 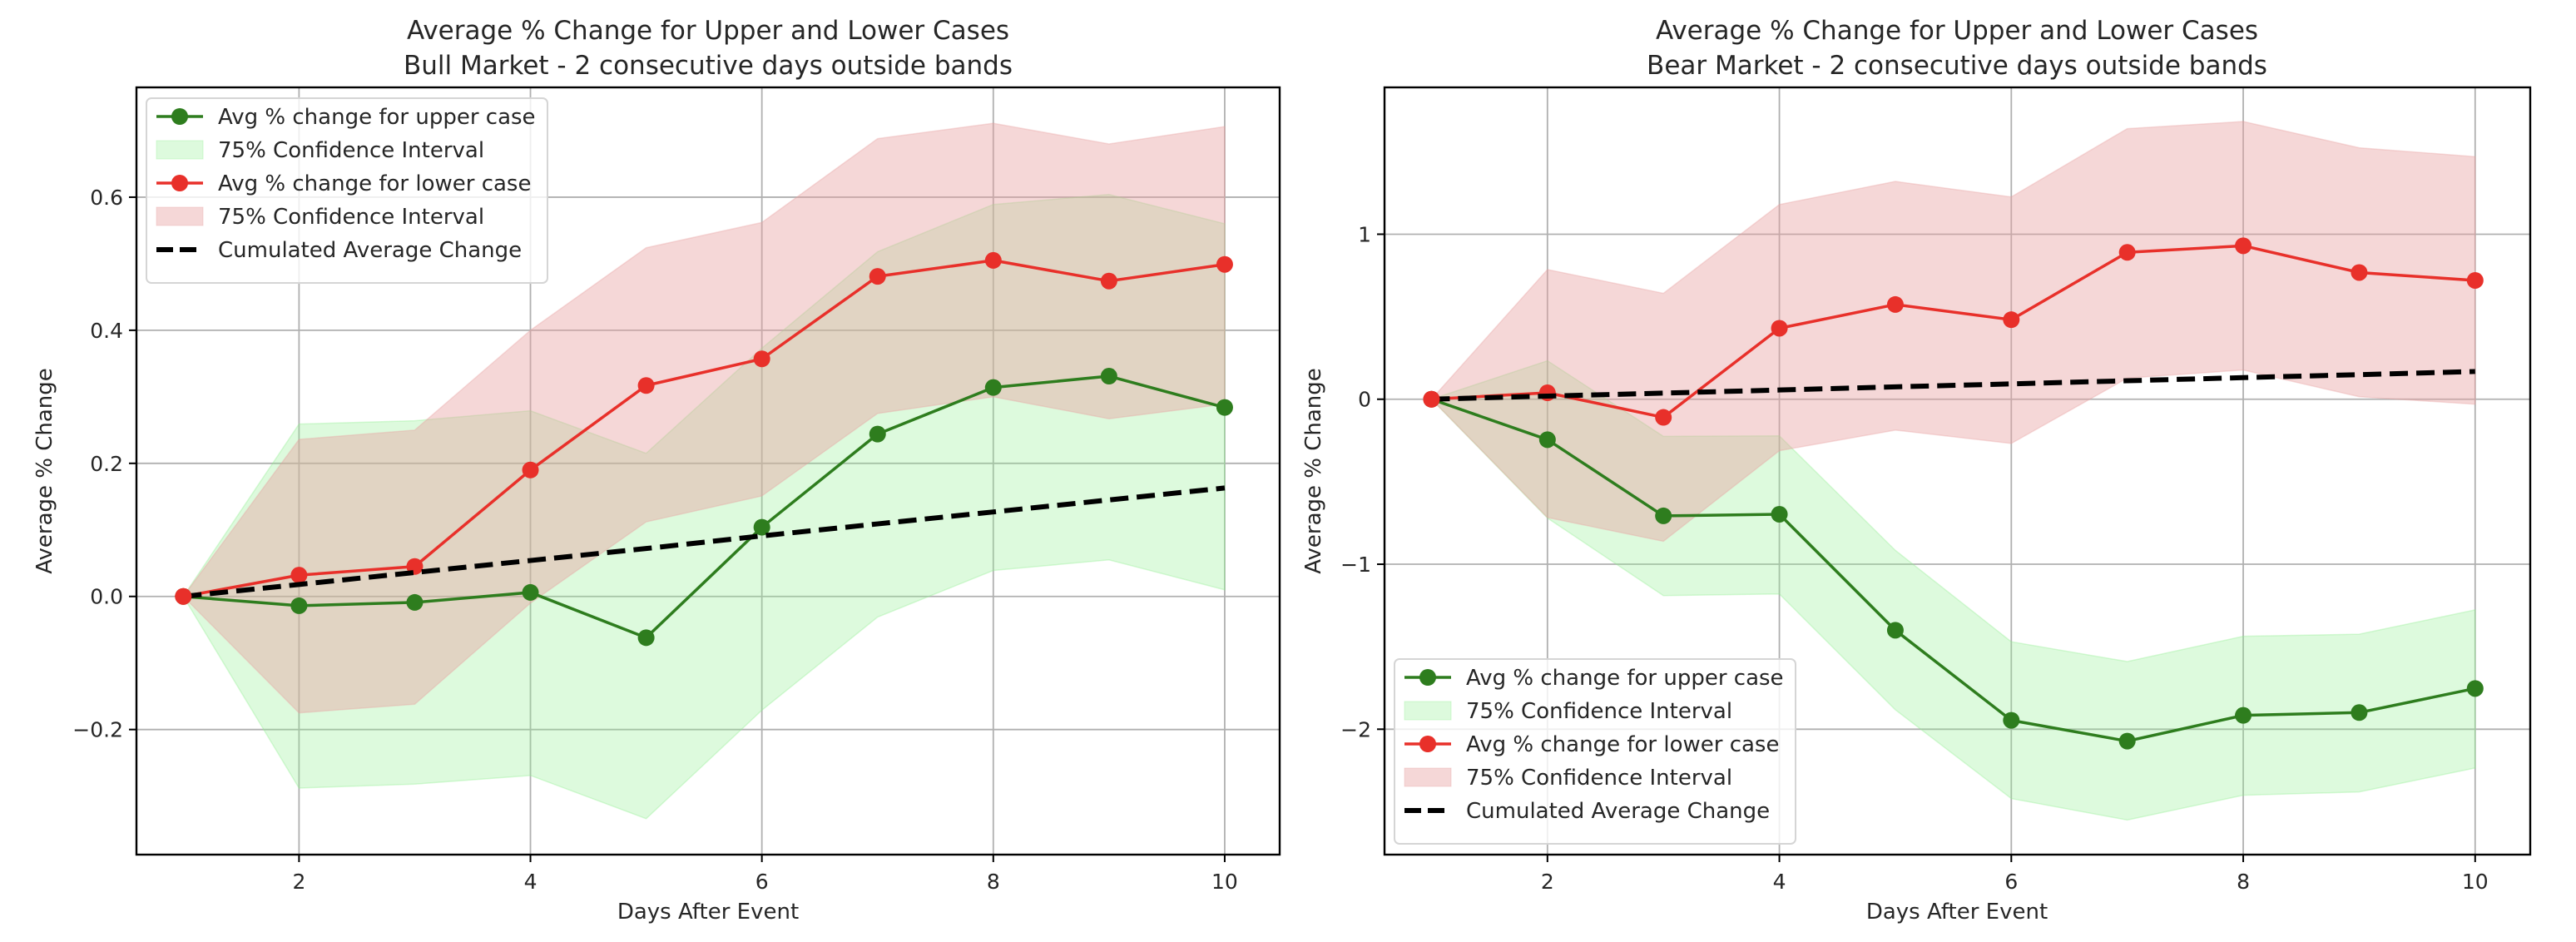 What do you see at coordinates (1364, 400) in the screenshot?
I see `y-tick-label: 0` at bounding box center [1364, 400].